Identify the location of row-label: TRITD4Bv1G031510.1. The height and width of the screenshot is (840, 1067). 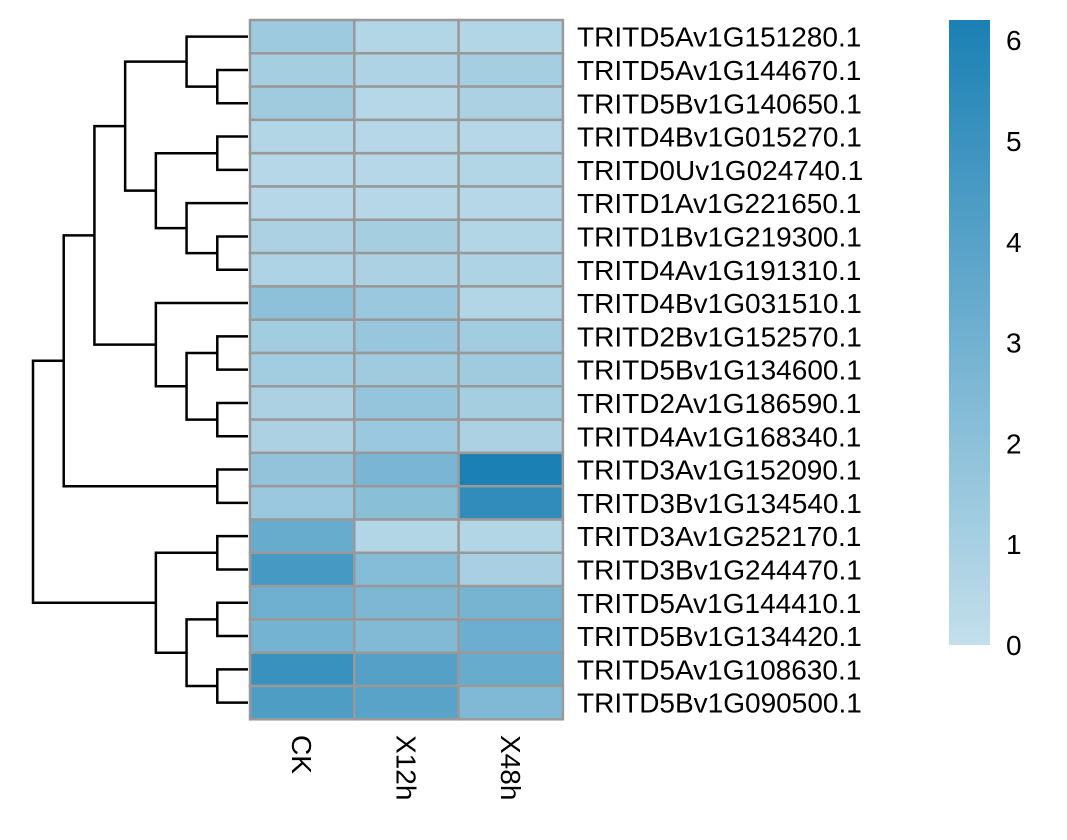
(719, 303).